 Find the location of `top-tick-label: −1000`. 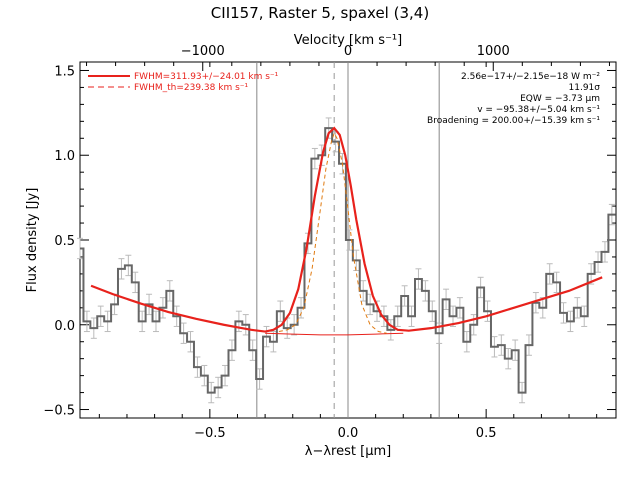

top-tick-label: −1000 is located at coordinates (203, 51).